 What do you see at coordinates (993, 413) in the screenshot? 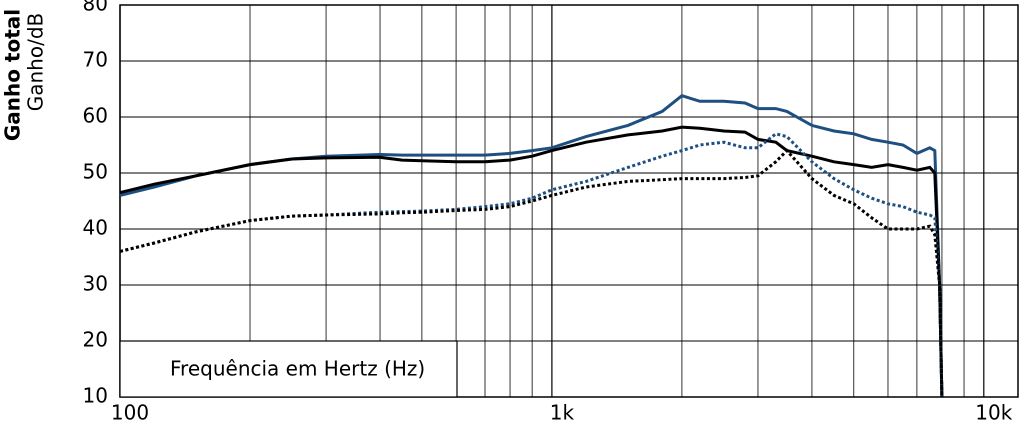
I see `x-tick-label: 10k` at bounding box center [993, 413].